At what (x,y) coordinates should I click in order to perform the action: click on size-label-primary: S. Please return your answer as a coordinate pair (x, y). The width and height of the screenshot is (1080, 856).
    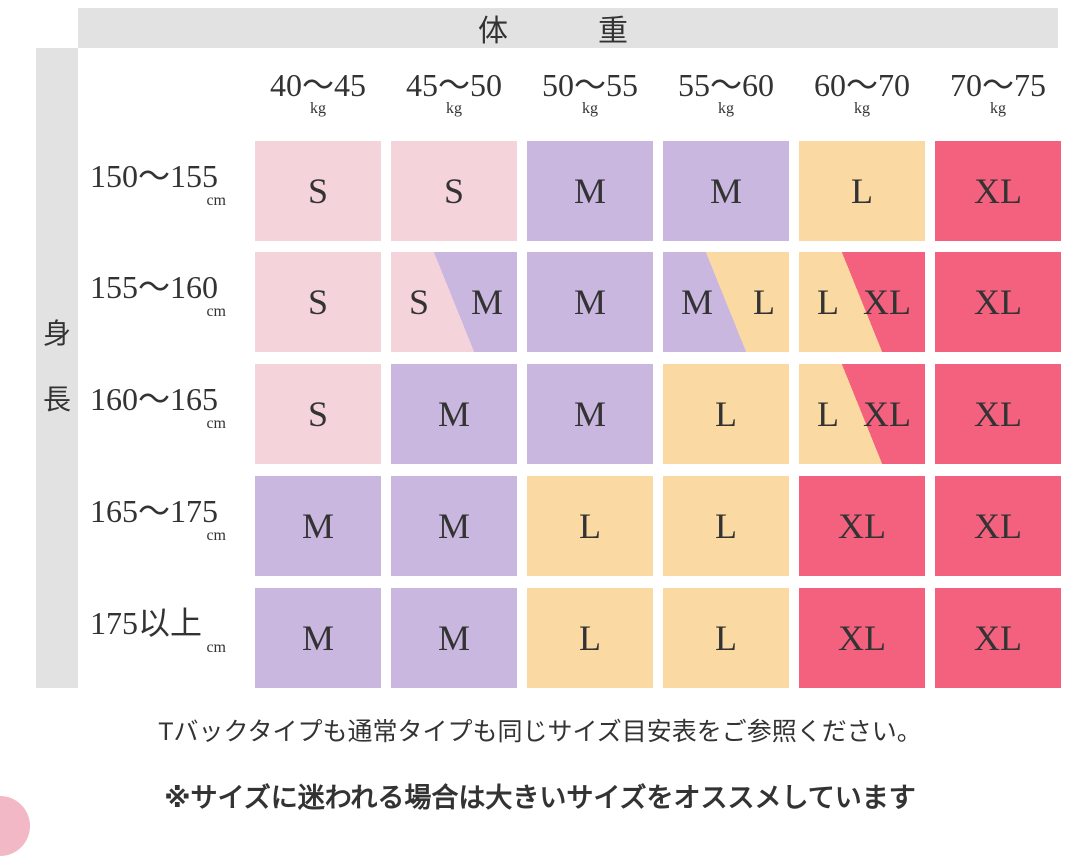
    Looking at the image, I should click on (419, 302).